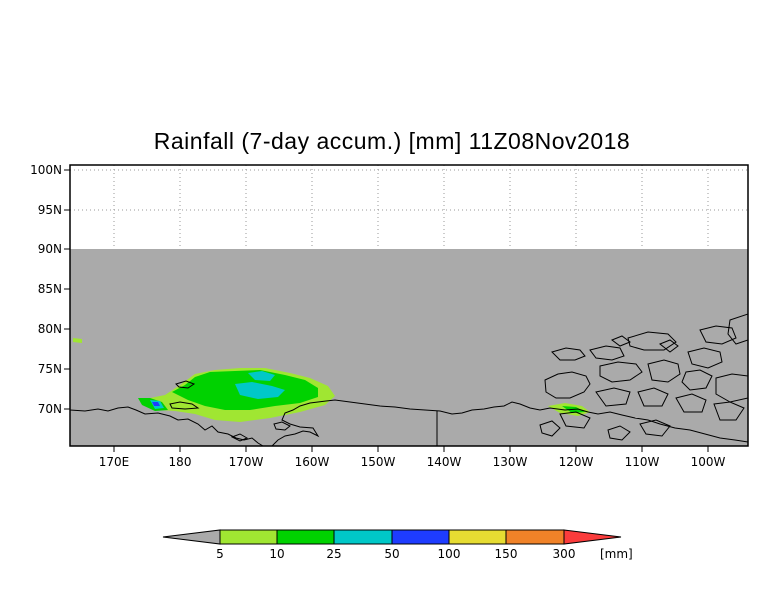 The image size is (784, 612). I want to click on lat-label: 75N, so click(50, 369).